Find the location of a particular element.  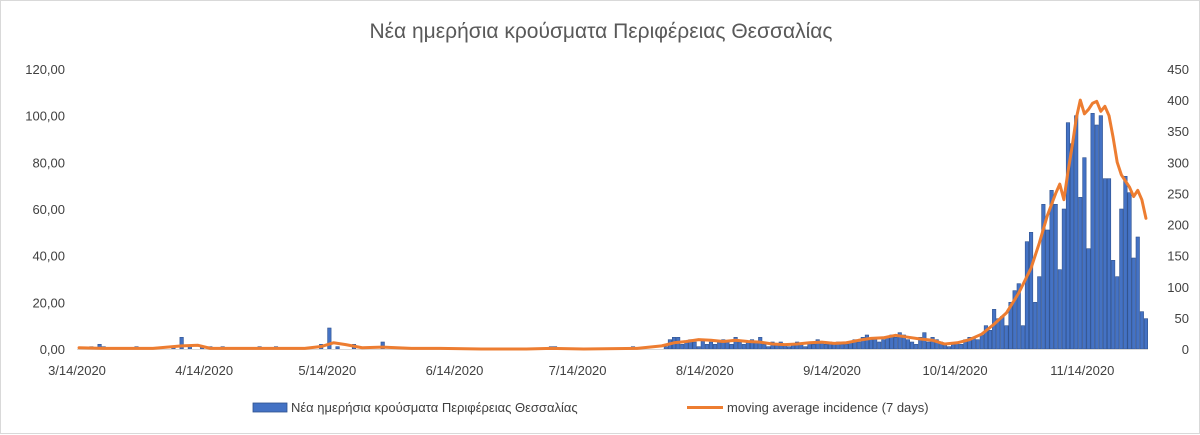

right-tick-label: 350 is located at coordinates (1178, 131).